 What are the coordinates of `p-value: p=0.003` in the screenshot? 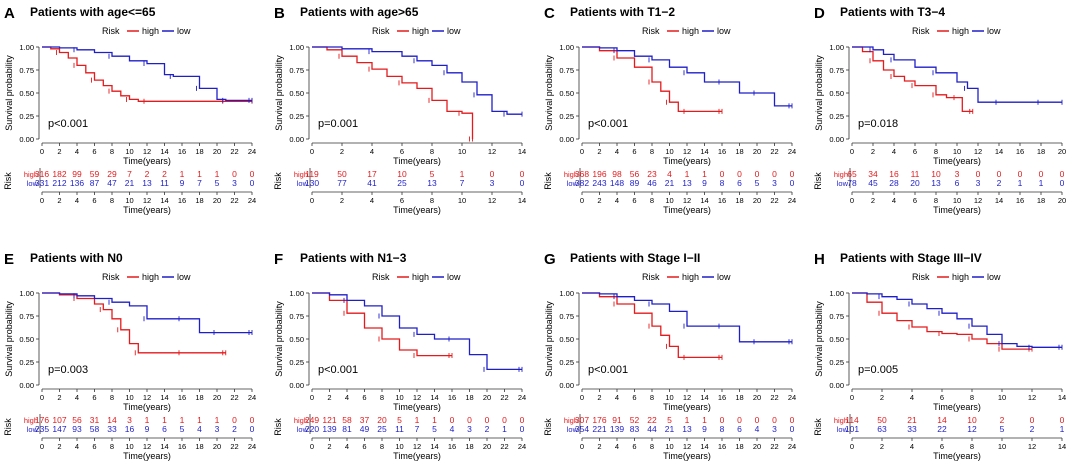 It's located at (68, 370).